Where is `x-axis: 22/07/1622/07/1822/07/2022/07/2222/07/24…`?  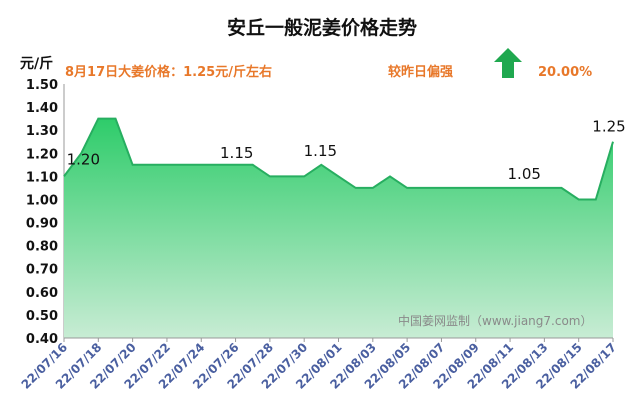 x-axis: 22/07/1622/07/1822/07/2022/07/2222/07/24… is located at coordinates (319, 365).